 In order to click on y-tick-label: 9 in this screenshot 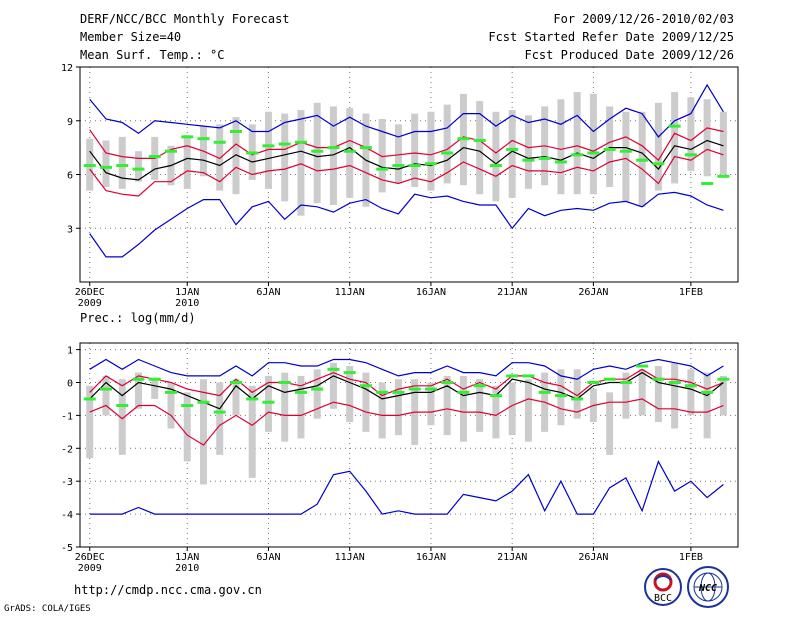, I will do `click(70, 122)`.